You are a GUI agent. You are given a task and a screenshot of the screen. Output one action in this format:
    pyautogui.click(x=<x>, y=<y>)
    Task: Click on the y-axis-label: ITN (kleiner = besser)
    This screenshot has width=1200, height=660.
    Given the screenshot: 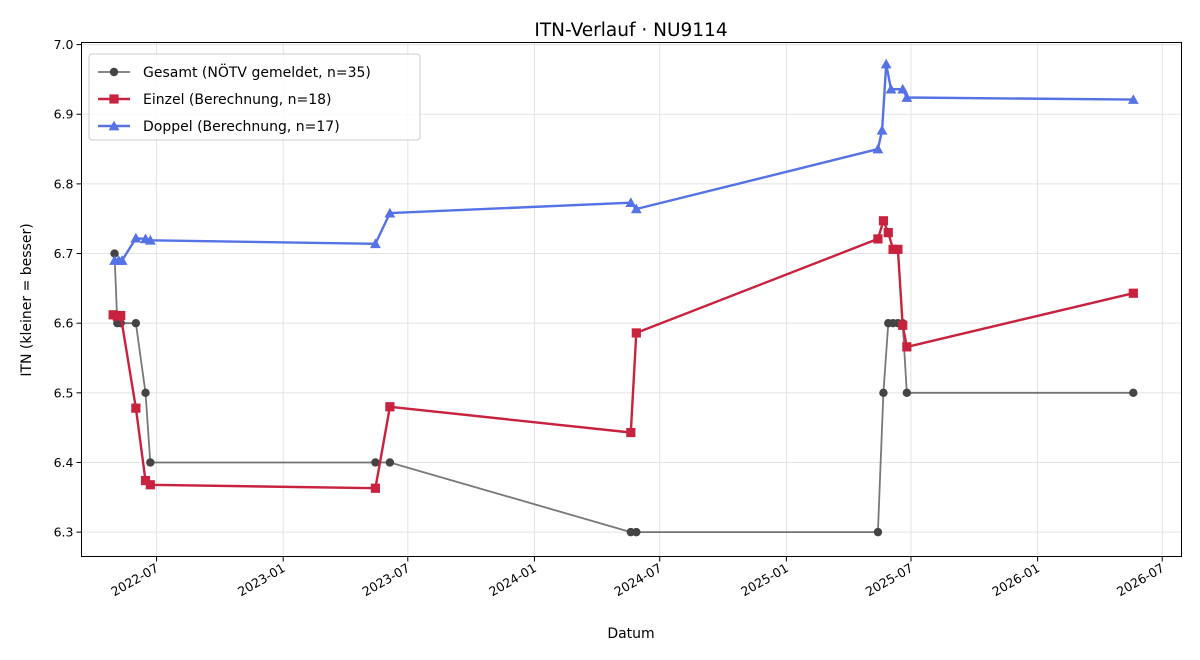 What is the action you would take?
    pyautogui.click(x=27, y=299)
    